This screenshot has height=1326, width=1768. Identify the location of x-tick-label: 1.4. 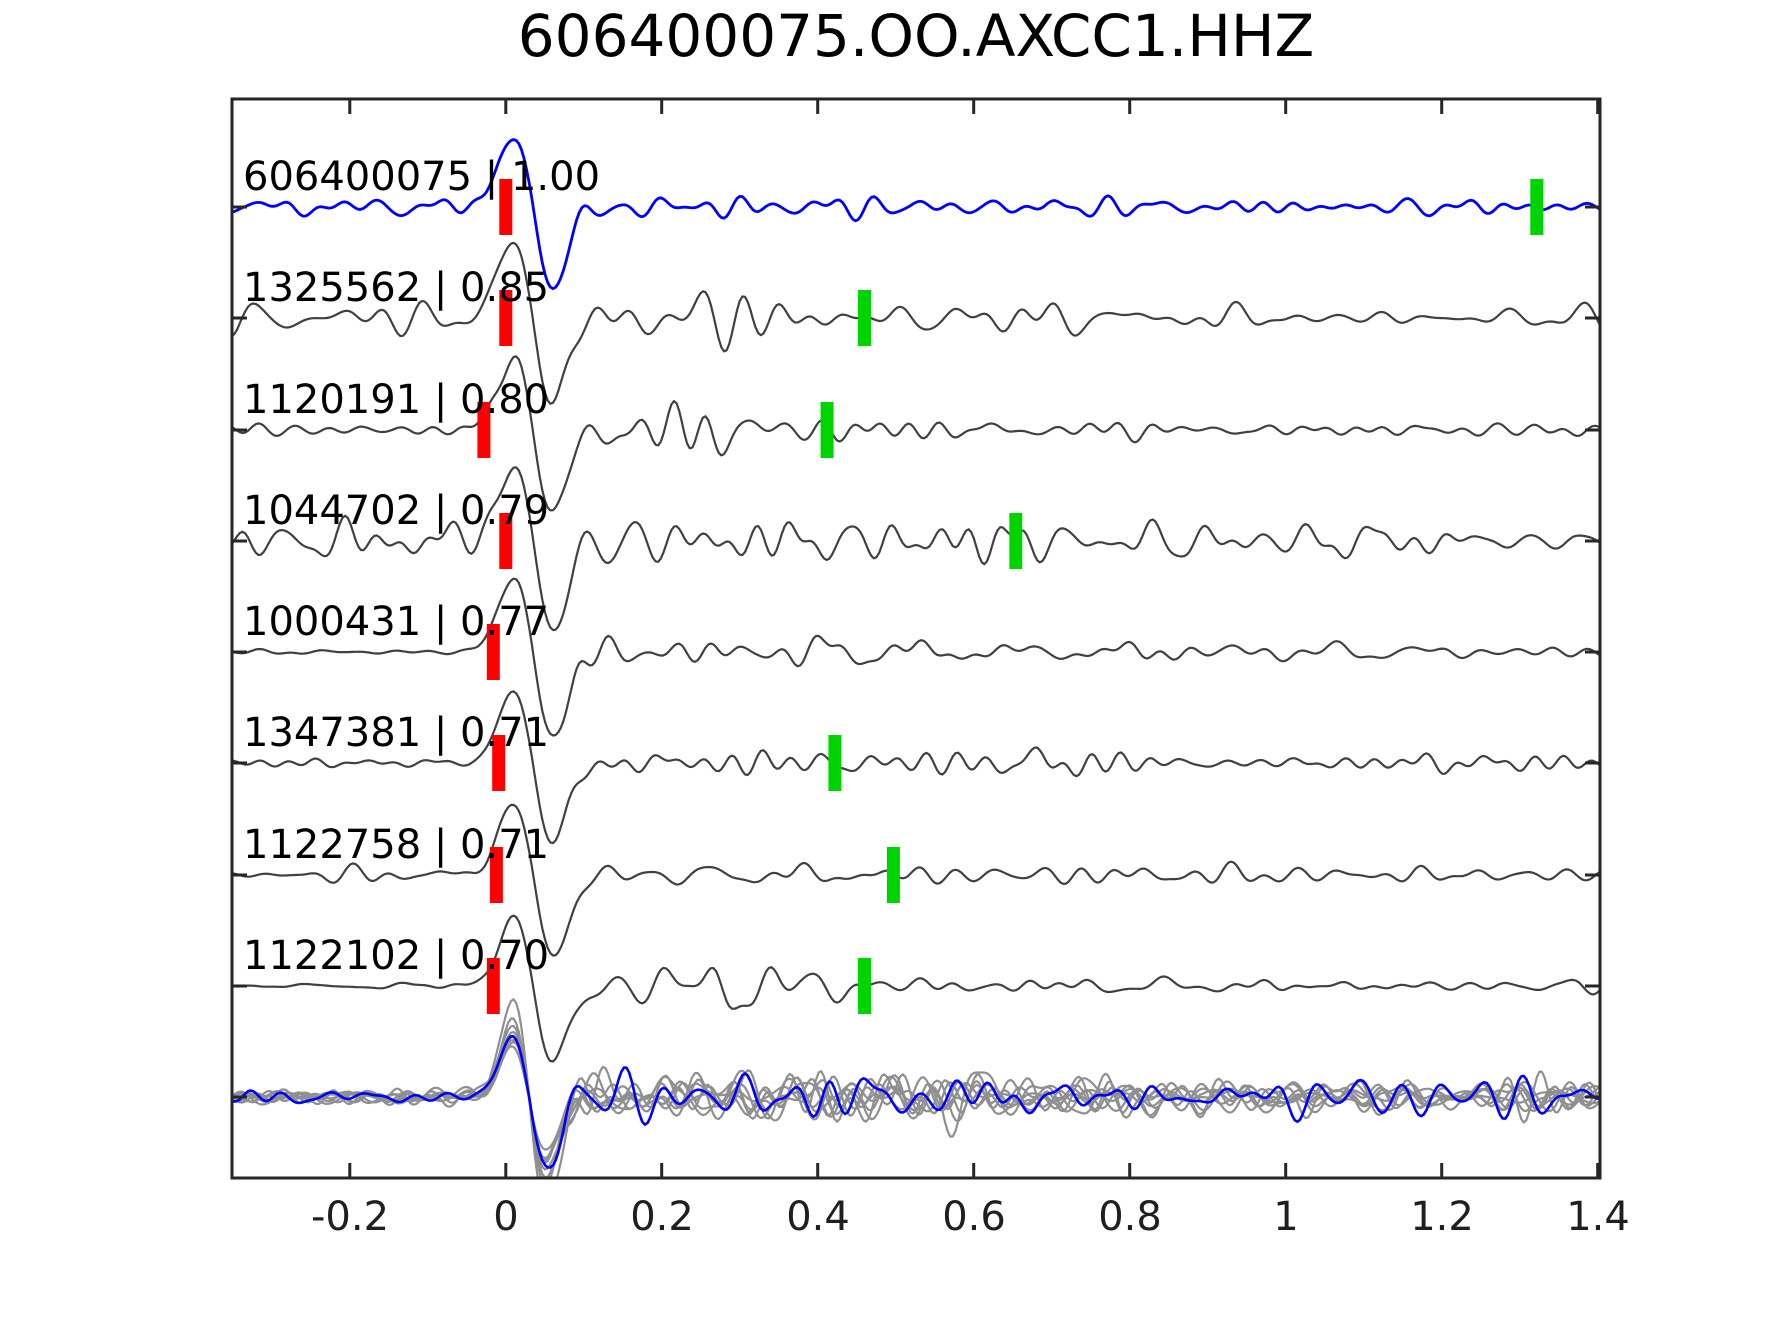
(1598, 1217).